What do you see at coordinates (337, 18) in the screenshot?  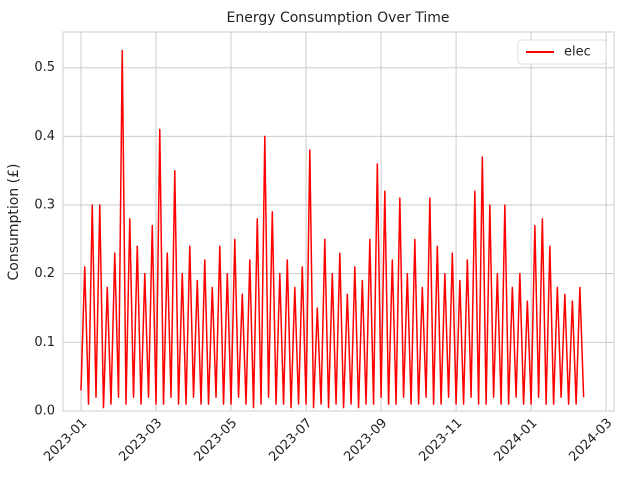 I see `chart-title: Energy Consumption Over Time` at bounding box center [337, 18].